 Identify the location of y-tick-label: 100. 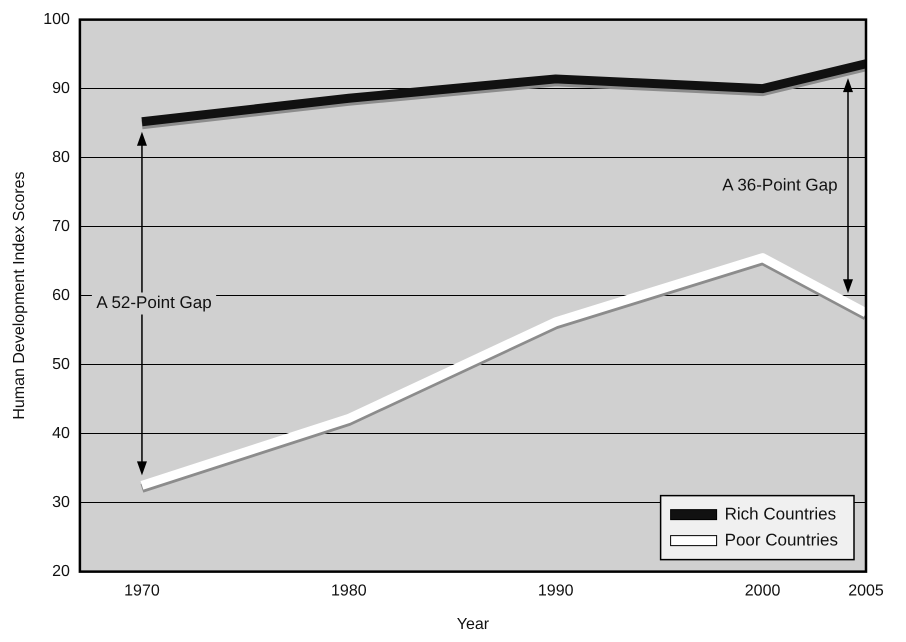
(56, 19).